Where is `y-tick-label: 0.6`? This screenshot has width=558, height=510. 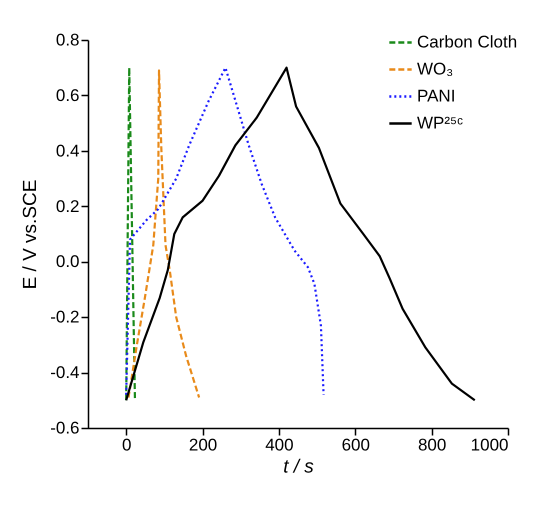 y-tick-label: 0.6 is located at coordinates (68, 95).